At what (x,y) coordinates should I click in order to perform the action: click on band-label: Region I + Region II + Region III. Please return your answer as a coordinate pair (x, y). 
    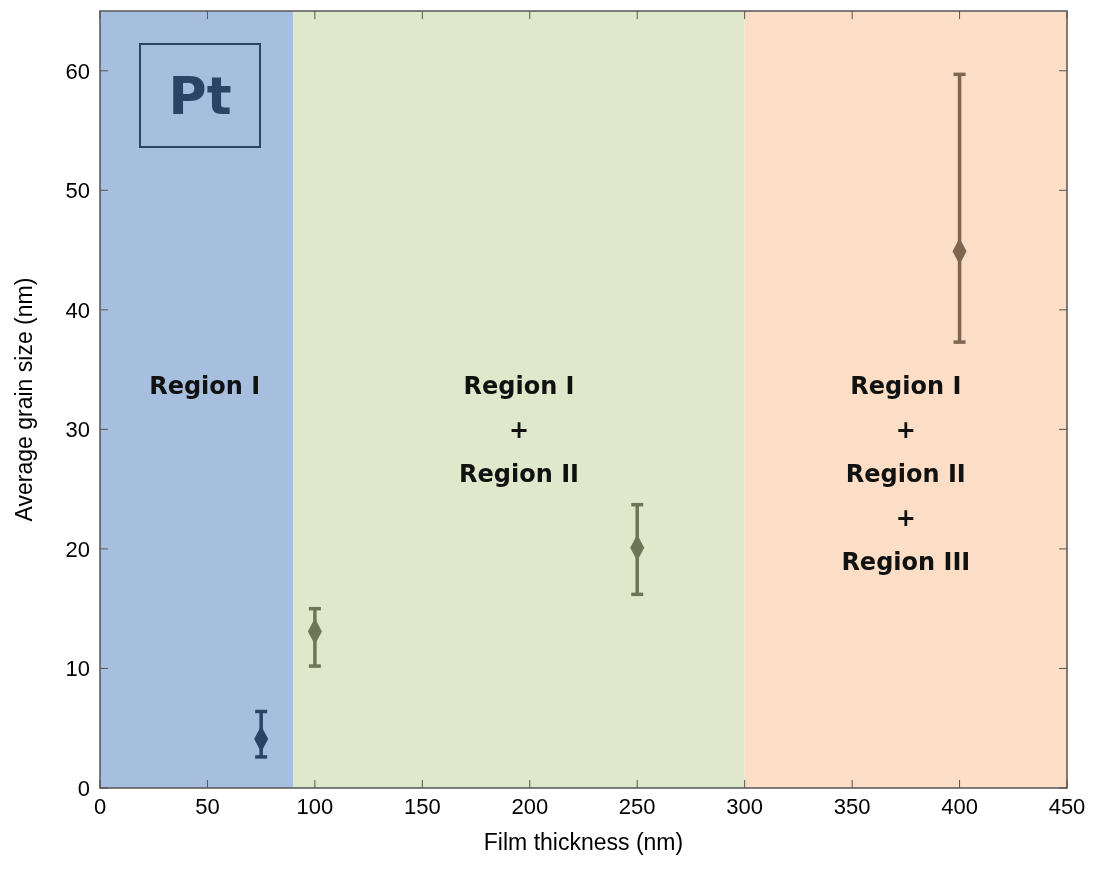
    Looking at the image, I should click on (906, 473).